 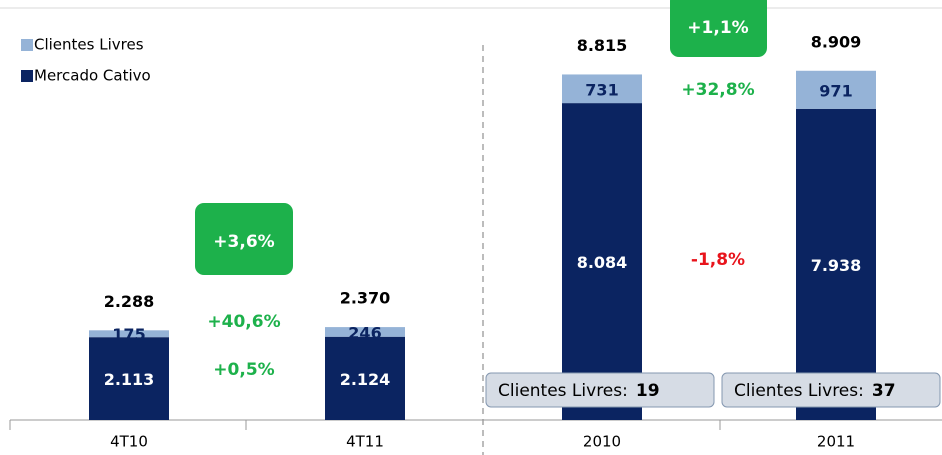 I want to click on data-label: 2.124, so click(x=365, y=379).